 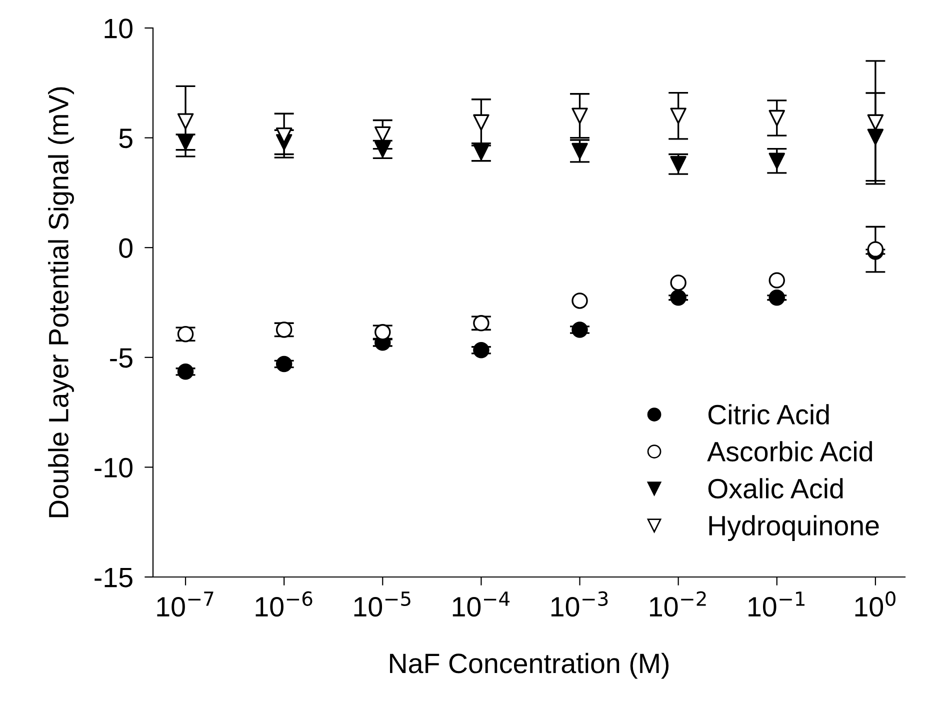 What do you see at coordinates (875, 604) in the screenshot?
I see `x-tick-label: 10$^{0}$` at bounding box center [875, 604].